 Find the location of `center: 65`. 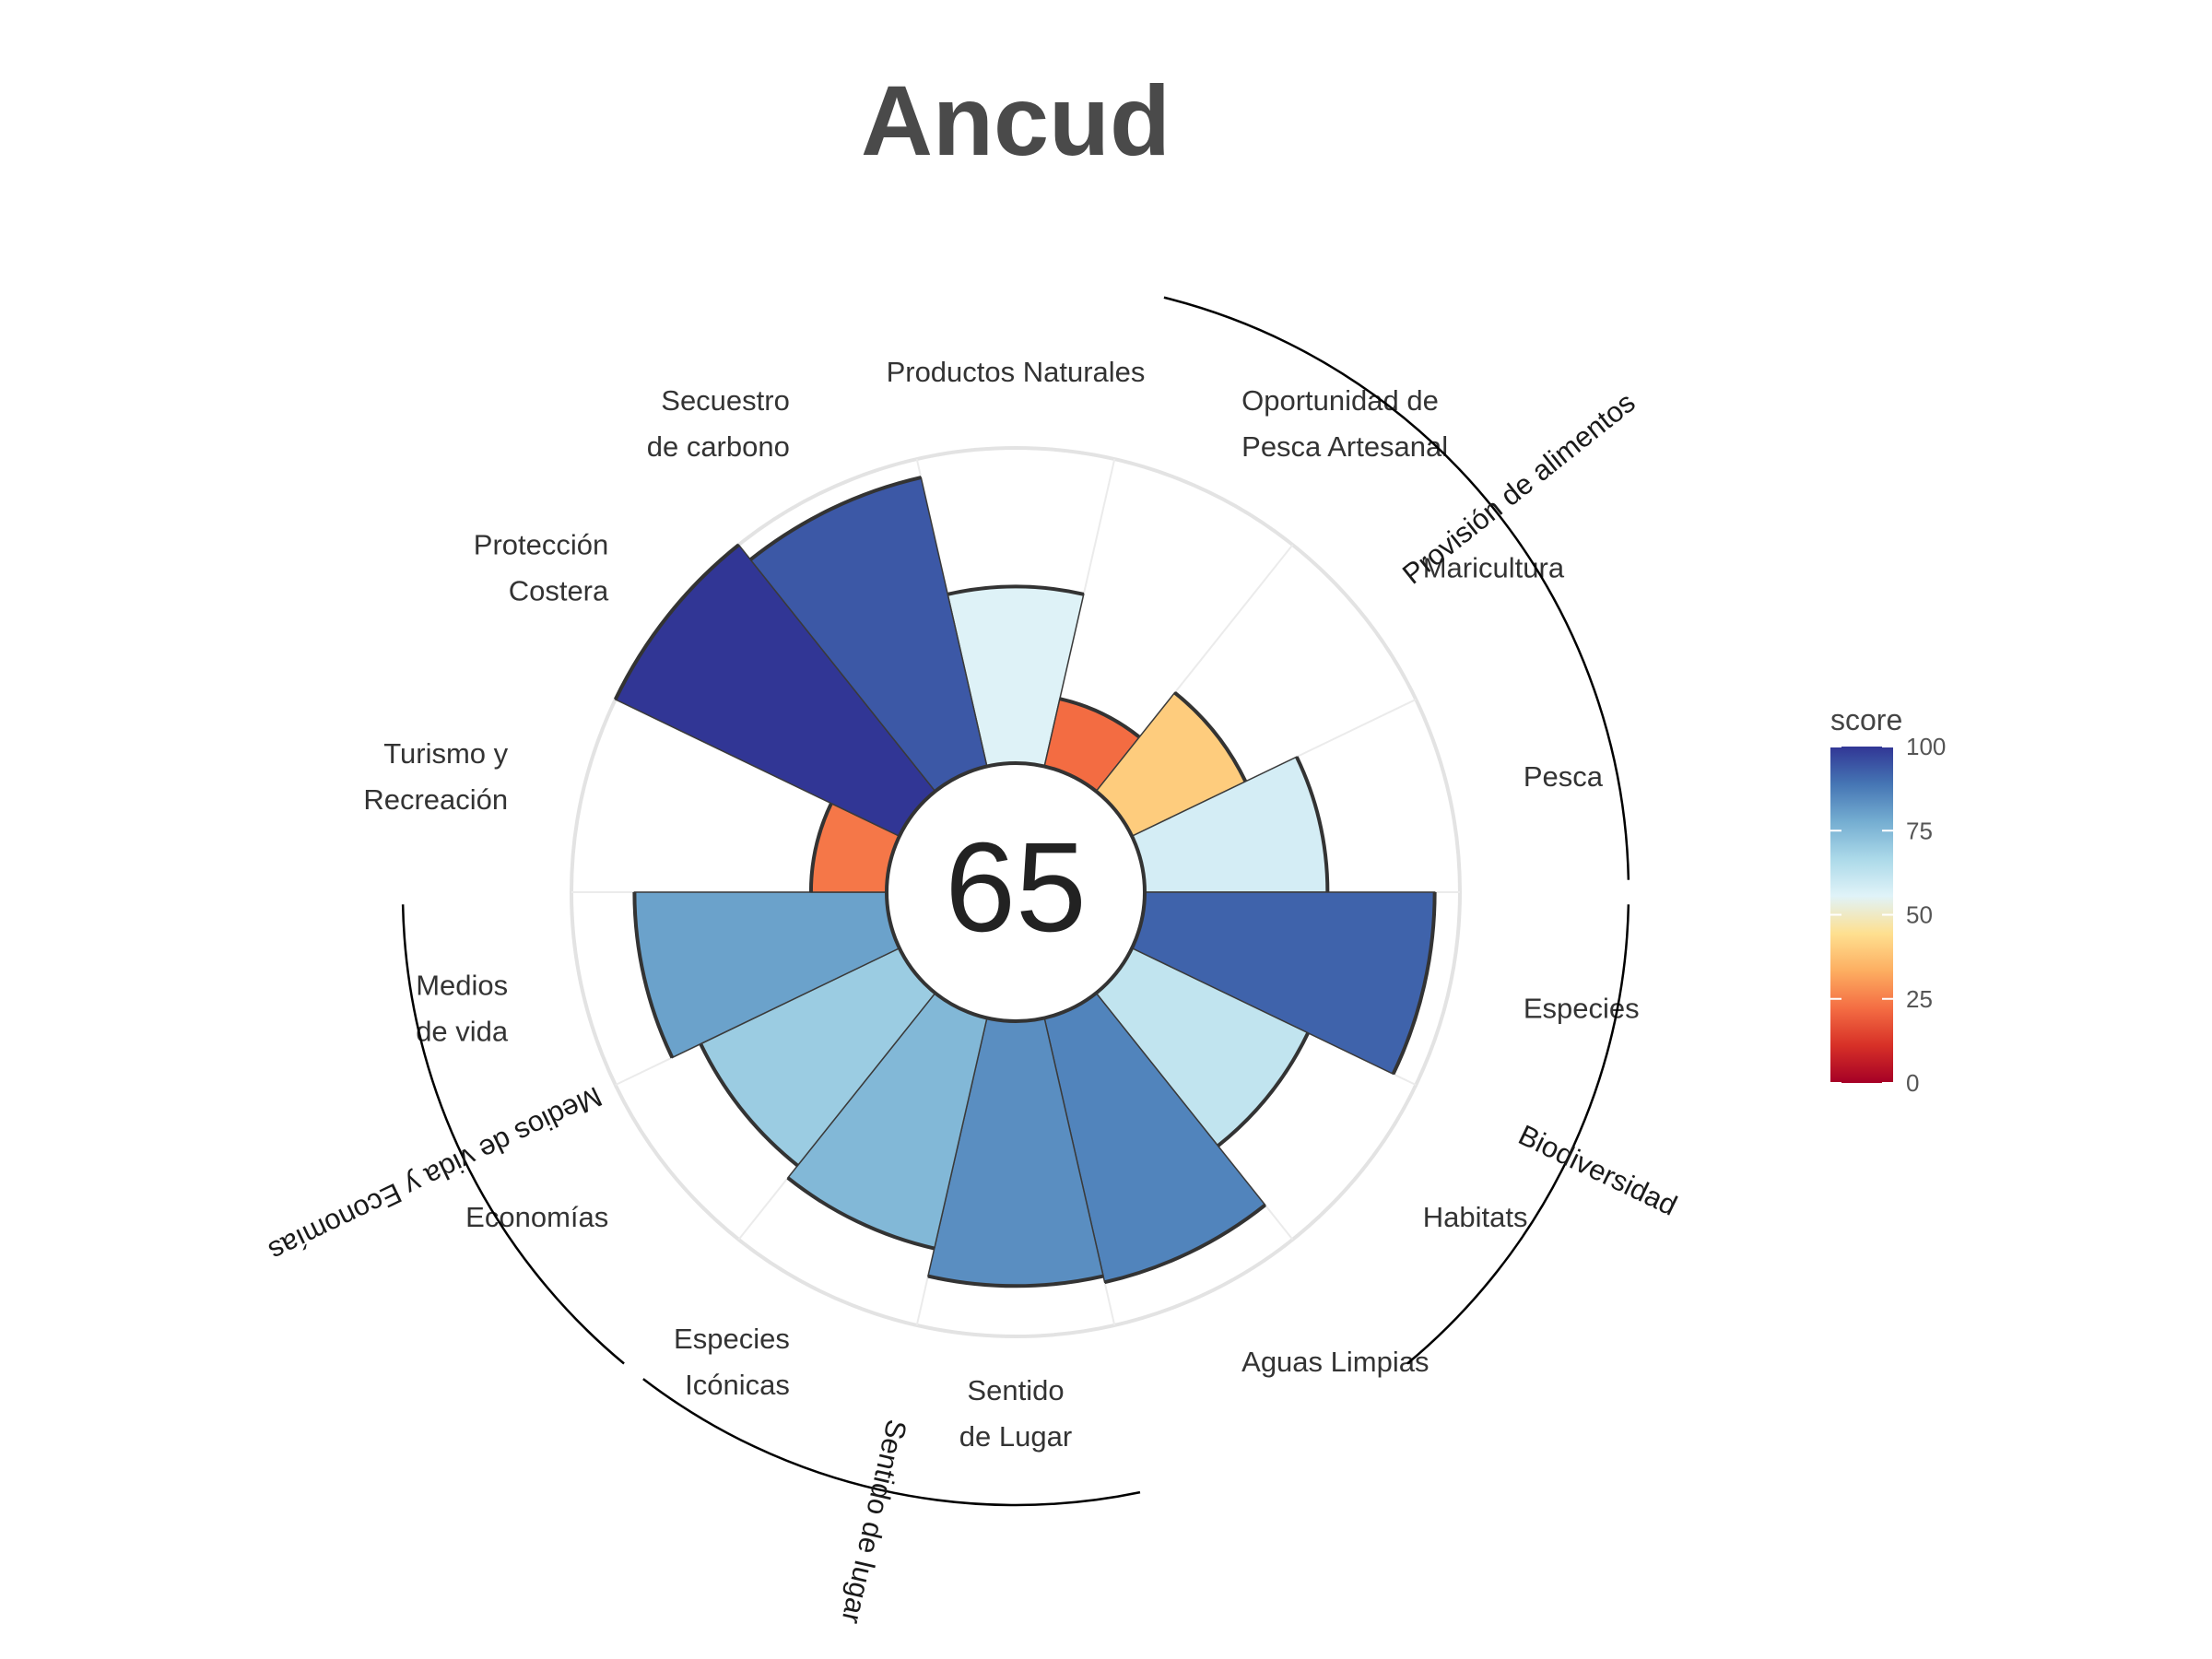

center: 65 is located at coordinates (1016, 892).